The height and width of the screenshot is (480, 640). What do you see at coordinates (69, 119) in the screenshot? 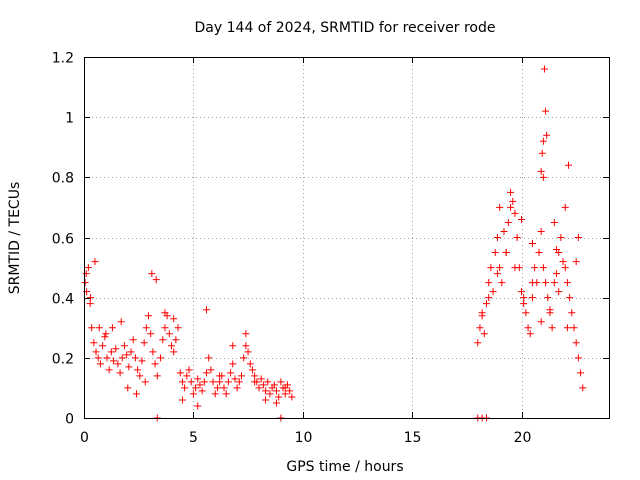
I see `y-tick-label: 1` at bounding box center [69, 119].